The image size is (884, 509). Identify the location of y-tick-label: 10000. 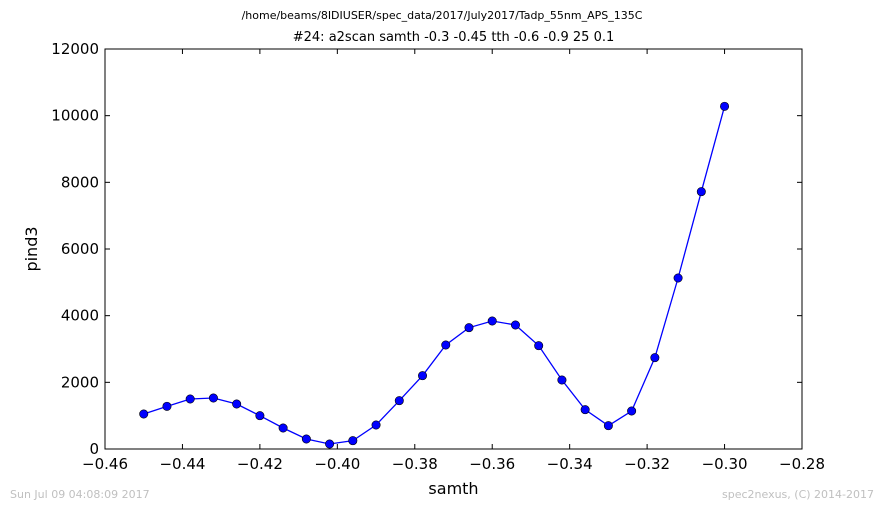
(75, 116).